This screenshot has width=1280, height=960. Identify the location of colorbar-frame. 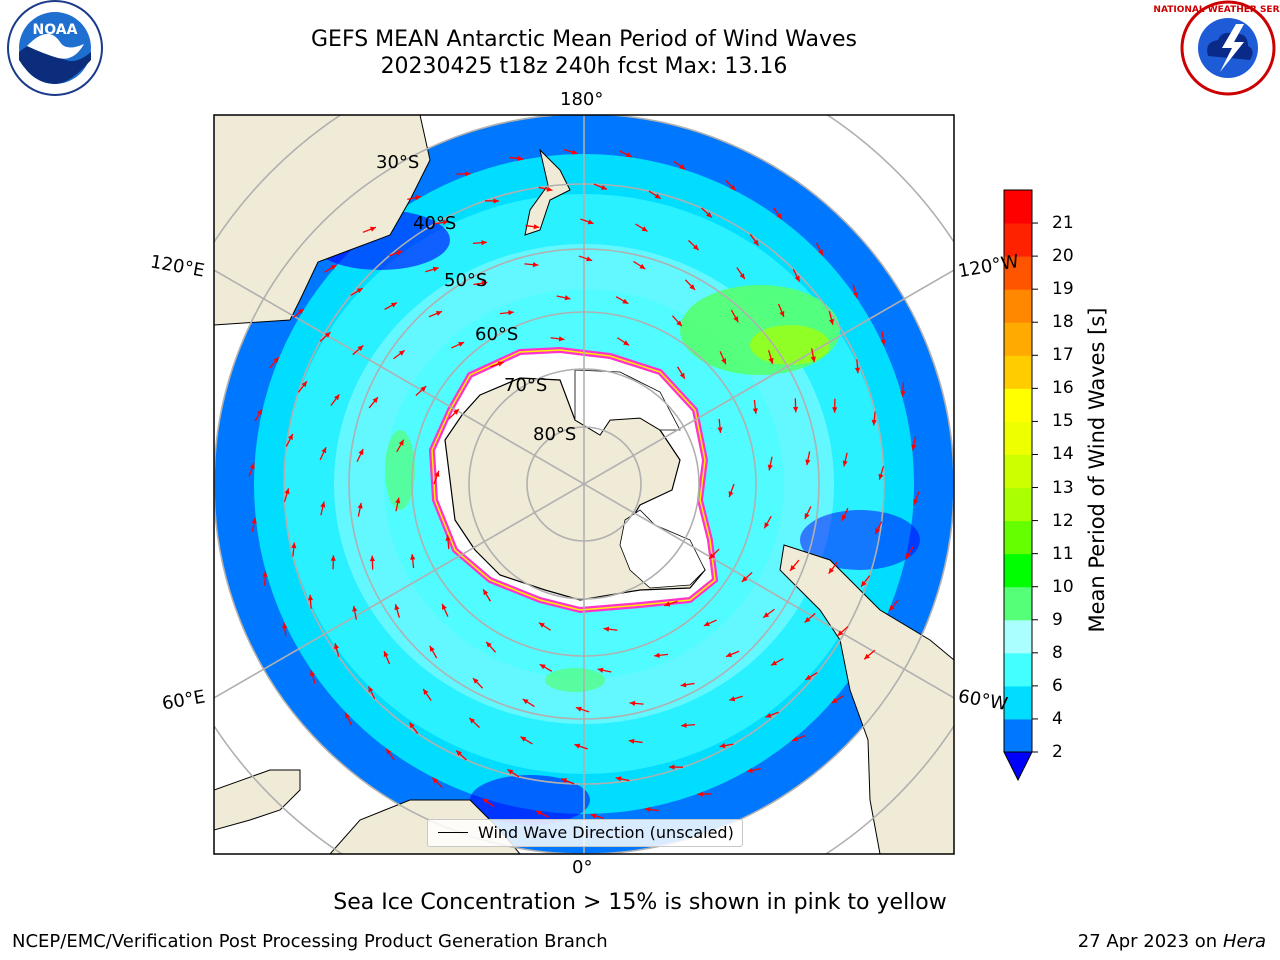
(1018, 471).